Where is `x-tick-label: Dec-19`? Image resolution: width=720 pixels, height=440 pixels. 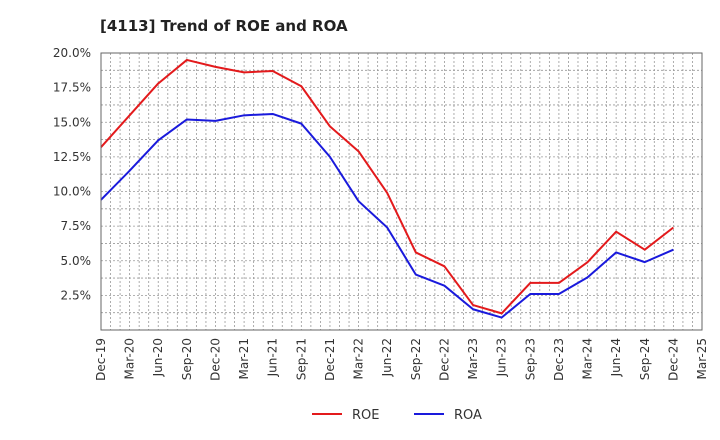 x-tick-label: Dec-19 is located at coordinates (101, 359).